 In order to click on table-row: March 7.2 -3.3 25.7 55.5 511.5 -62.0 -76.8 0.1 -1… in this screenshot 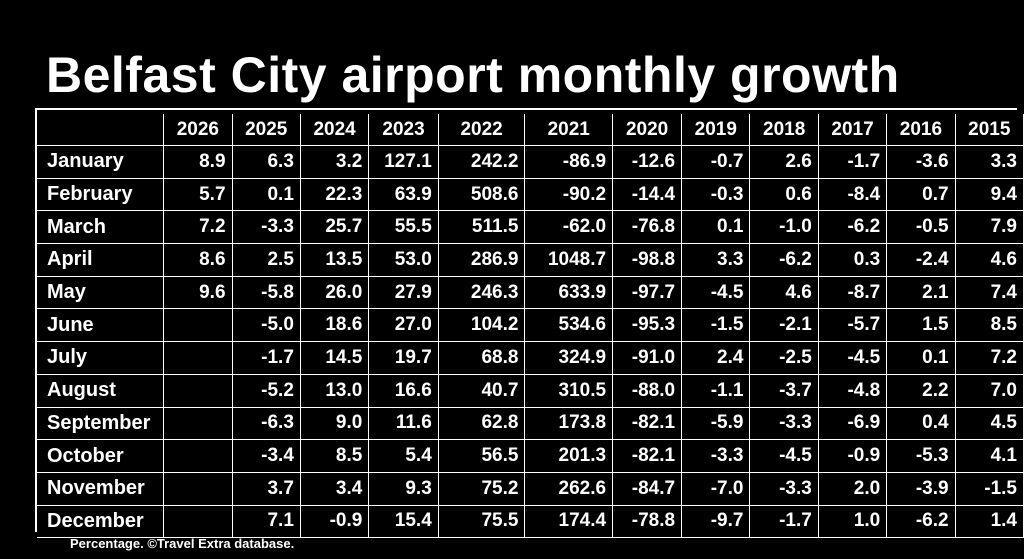, I will do `click(530, 227)`.